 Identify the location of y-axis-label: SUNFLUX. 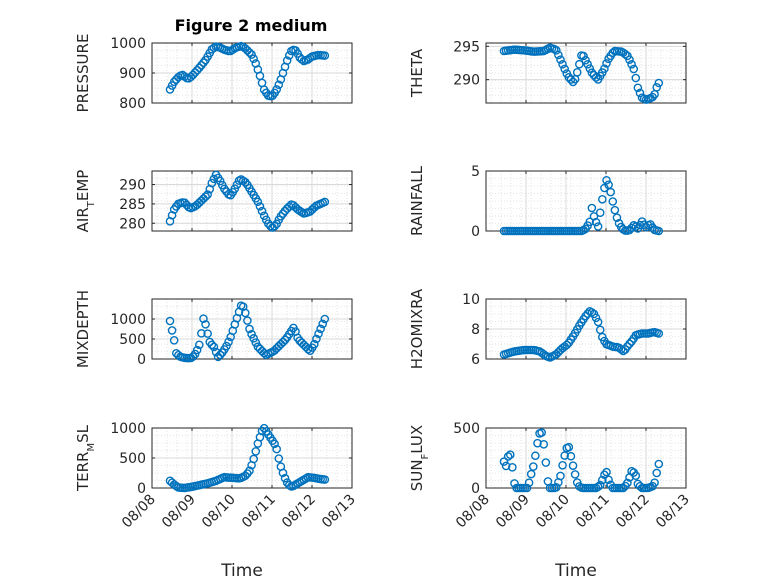
(419, 458).